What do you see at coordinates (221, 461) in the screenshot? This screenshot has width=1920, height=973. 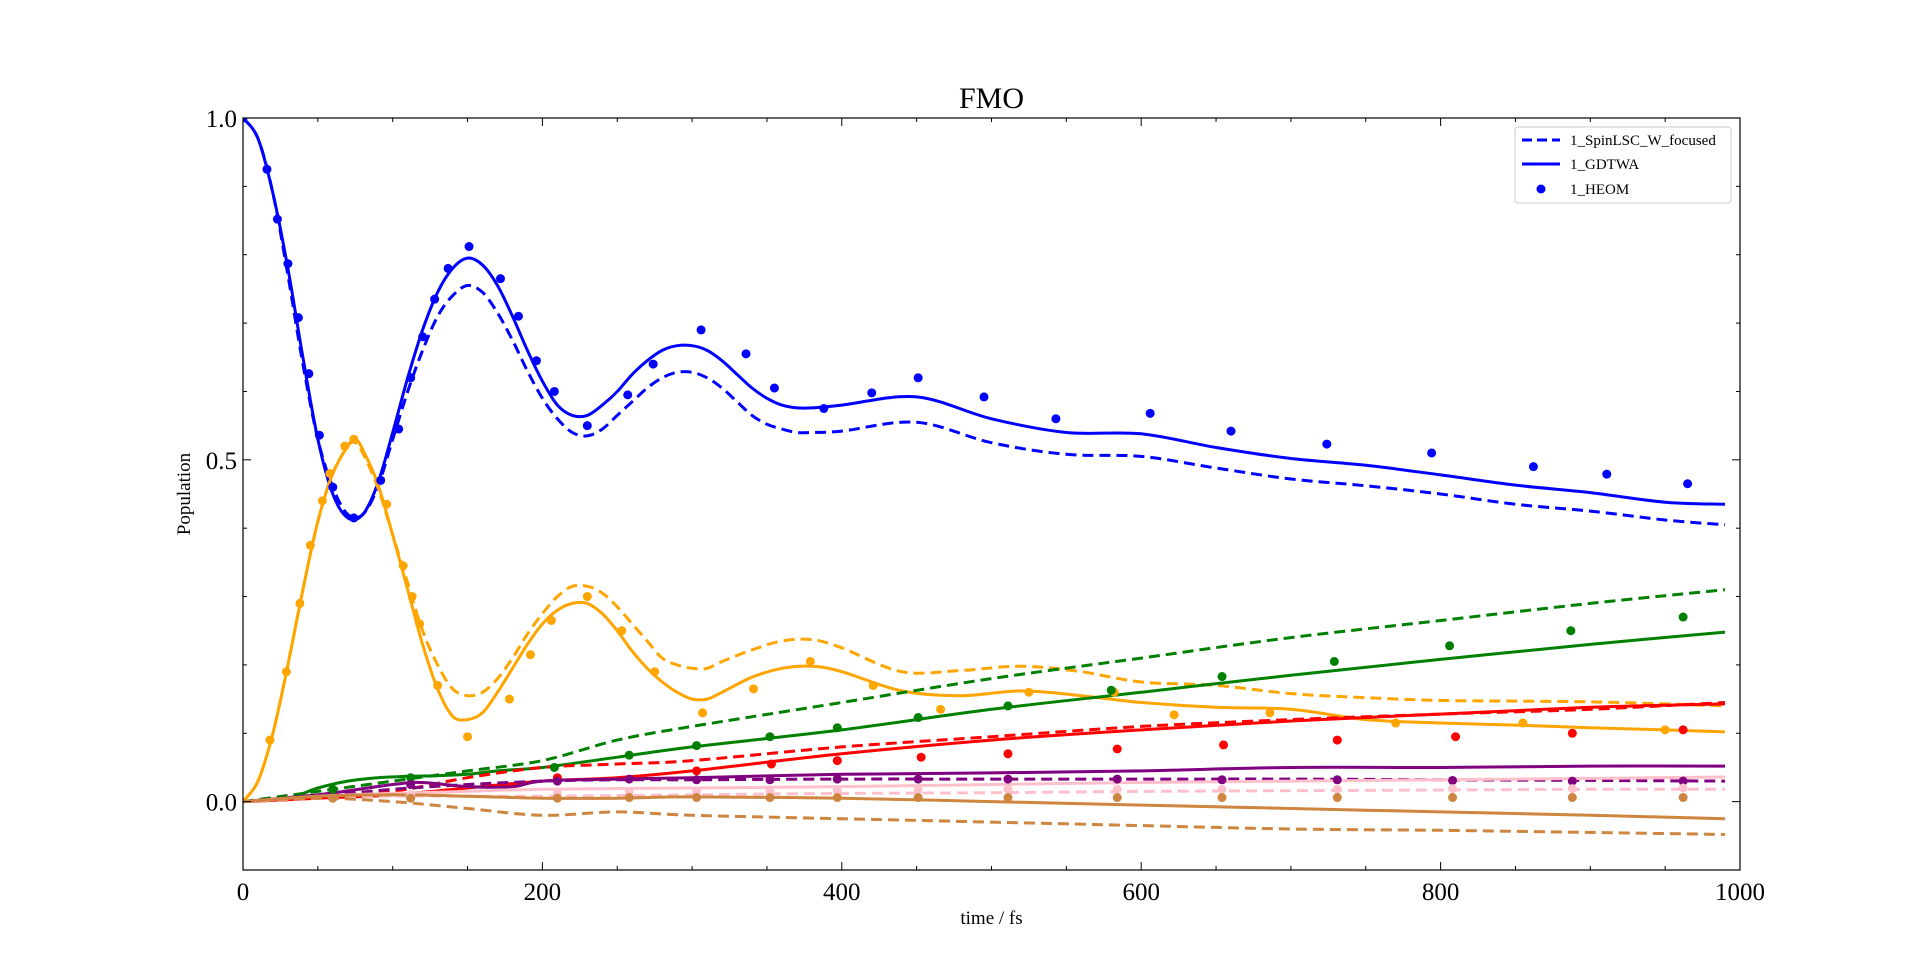 I see `y-tick-label: 0.5` at bounding box center [221, 461].